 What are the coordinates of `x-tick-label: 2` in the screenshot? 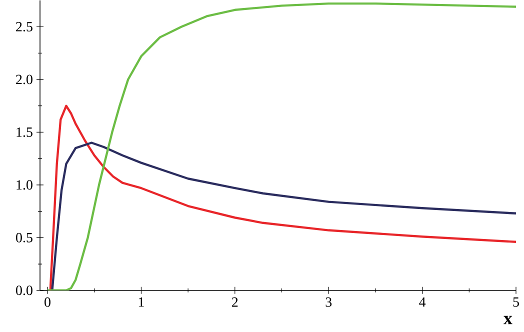 It's located at (235, 302).